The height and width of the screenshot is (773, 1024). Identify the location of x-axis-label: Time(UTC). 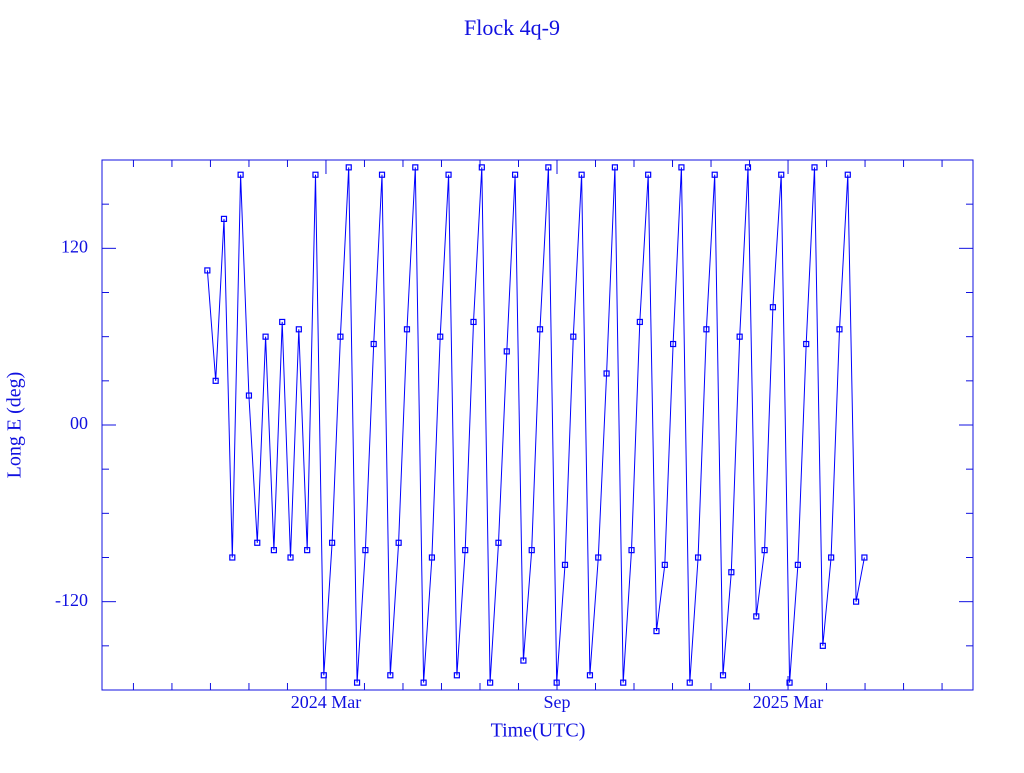
(538, 731).